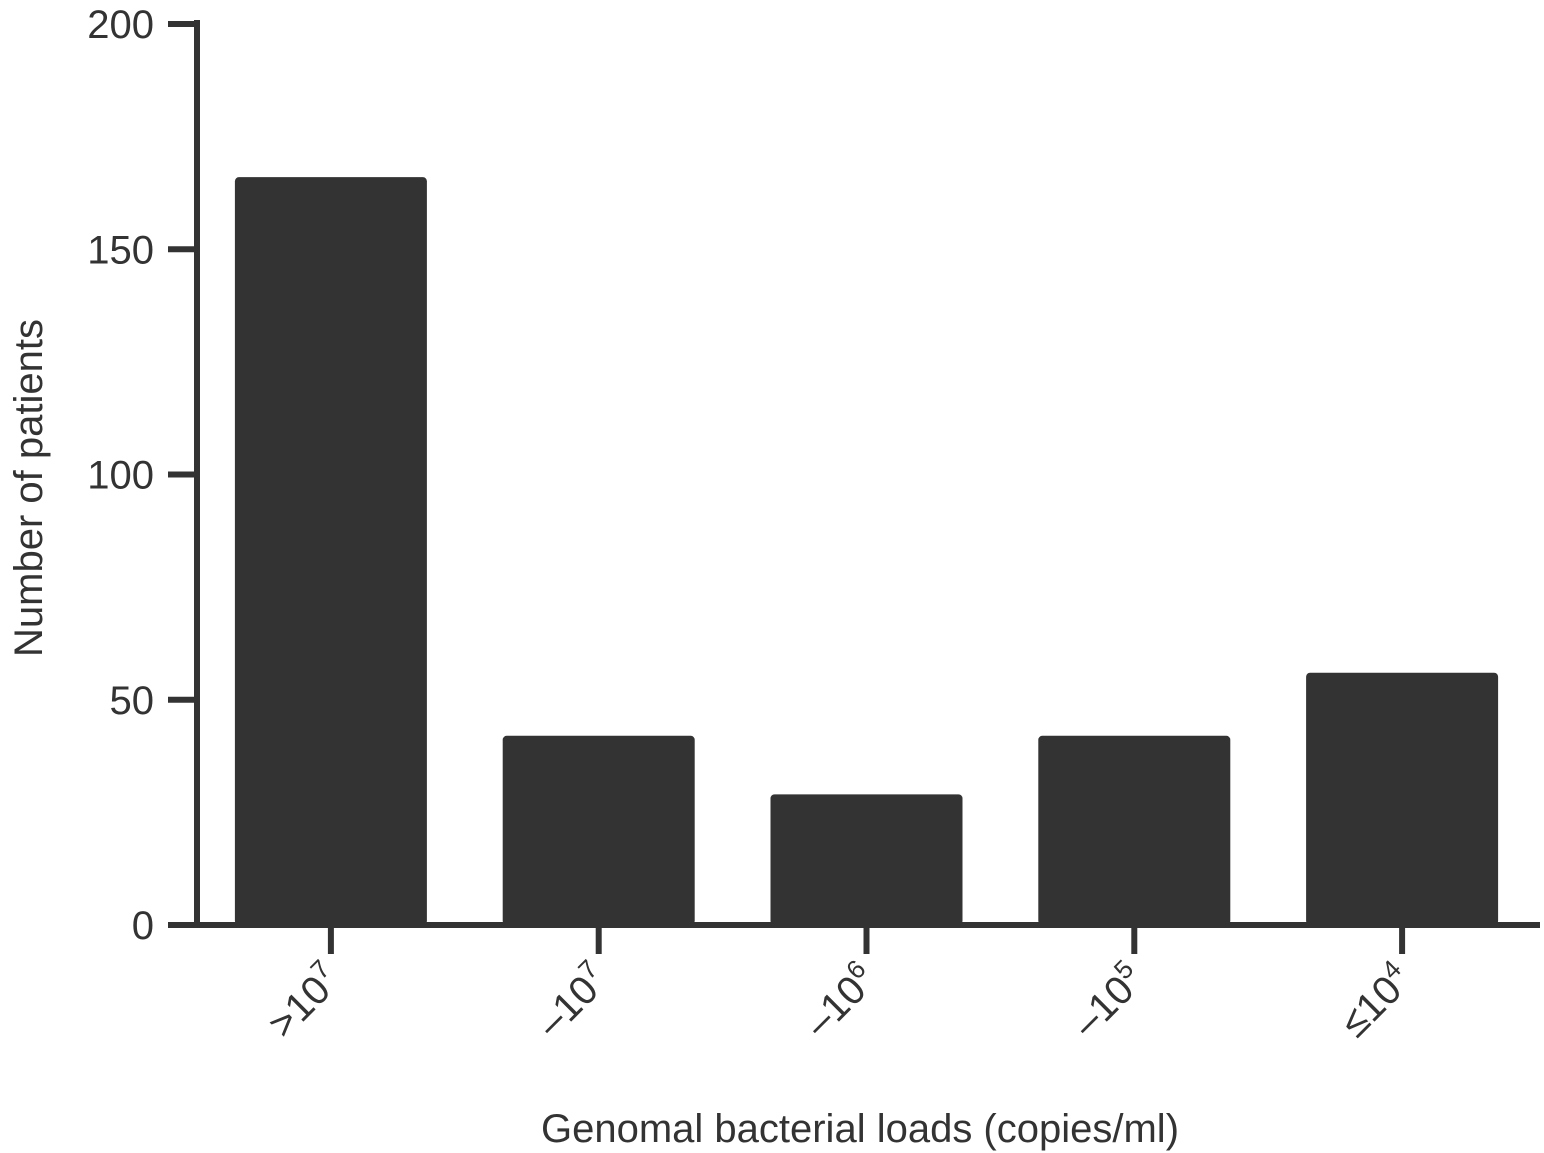 The image size is (1544, 1153). I want to click on y-axis: 0 50 100 150 200, so click(143, 475).